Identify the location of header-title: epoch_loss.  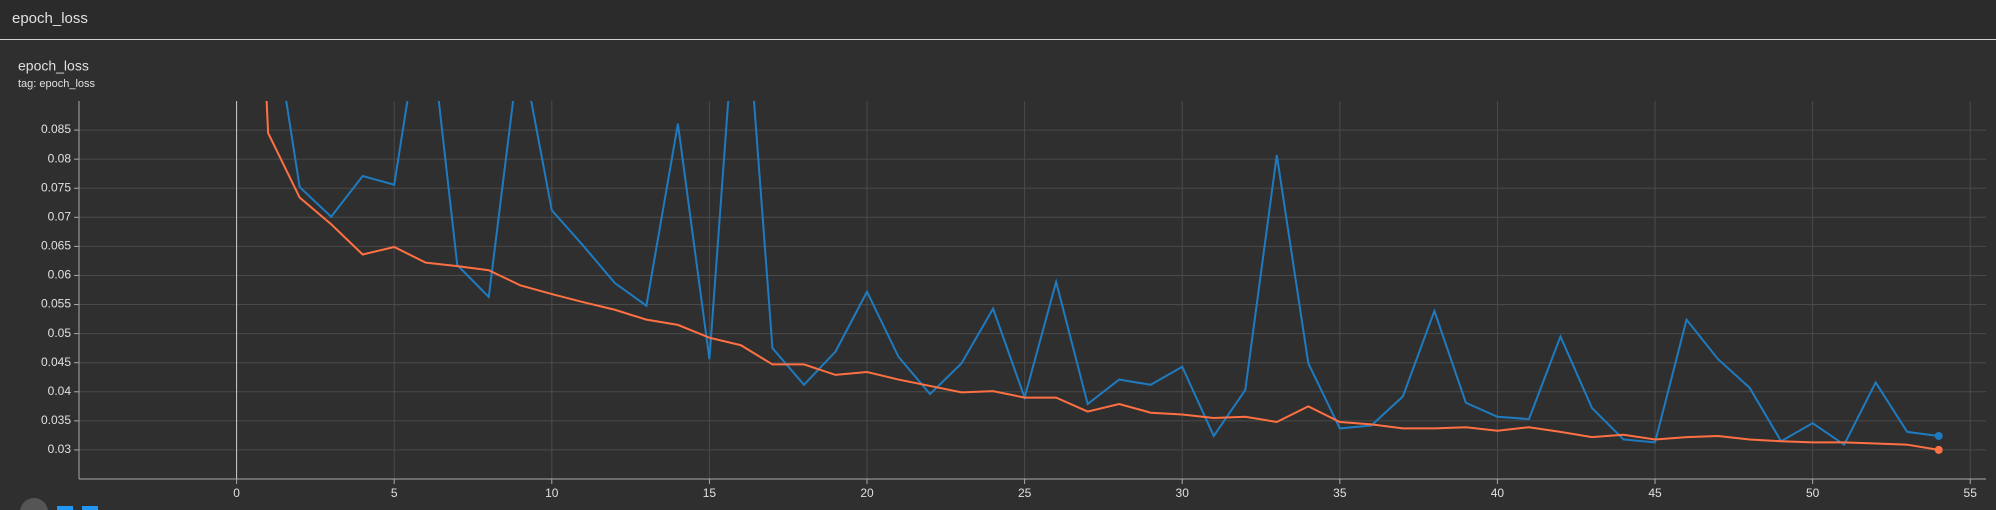
(50, 18).